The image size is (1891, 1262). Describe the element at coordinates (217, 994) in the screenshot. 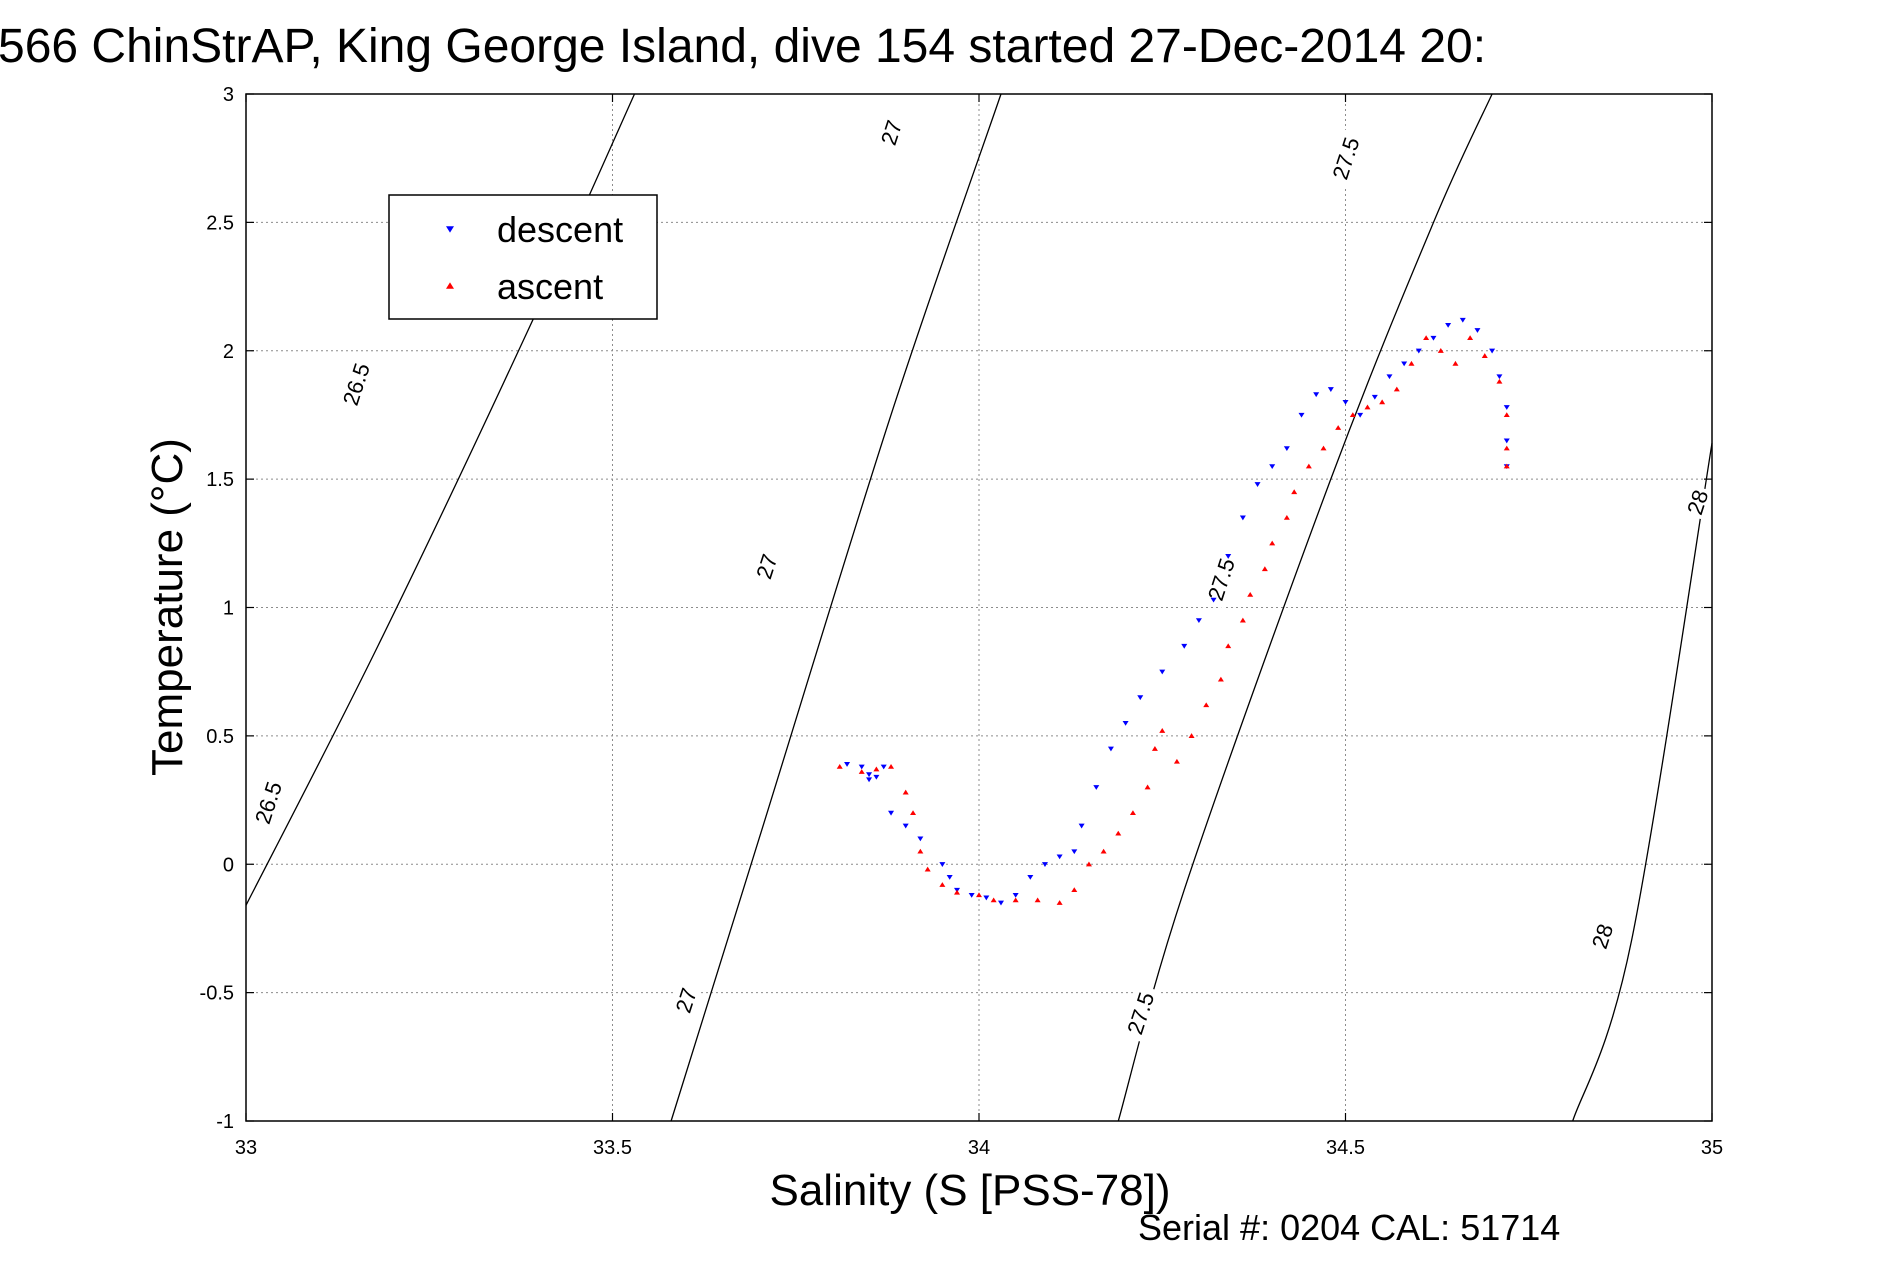

I see `y-tick-label: -0.5` at that location.